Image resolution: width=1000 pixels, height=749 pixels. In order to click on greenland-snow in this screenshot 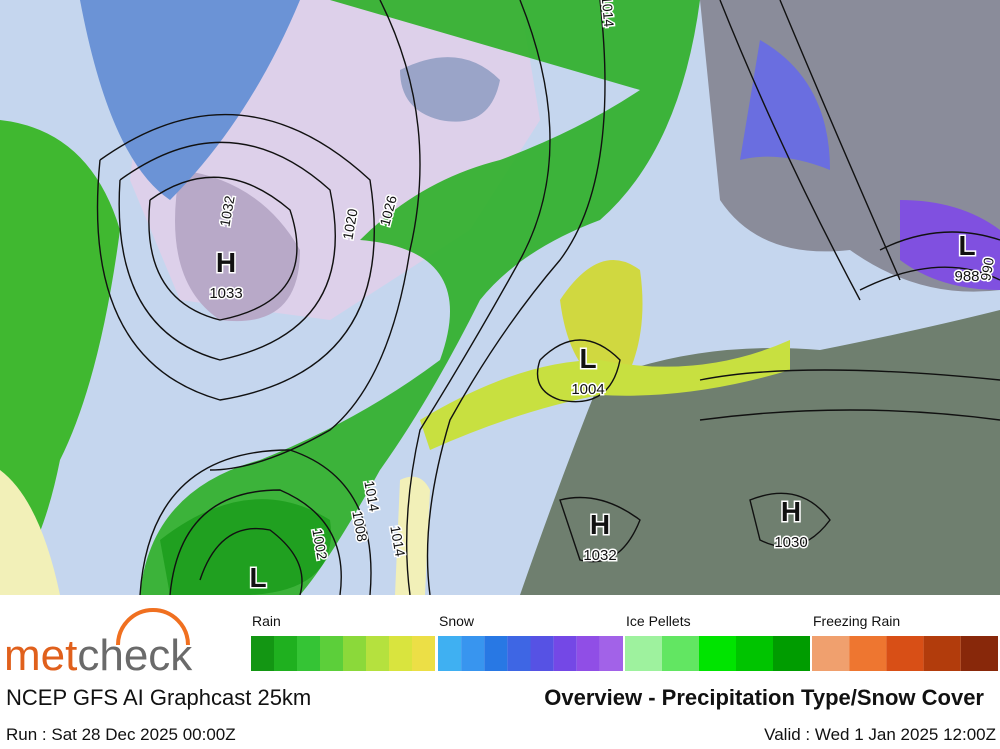, I will do `click(190, 100)`.